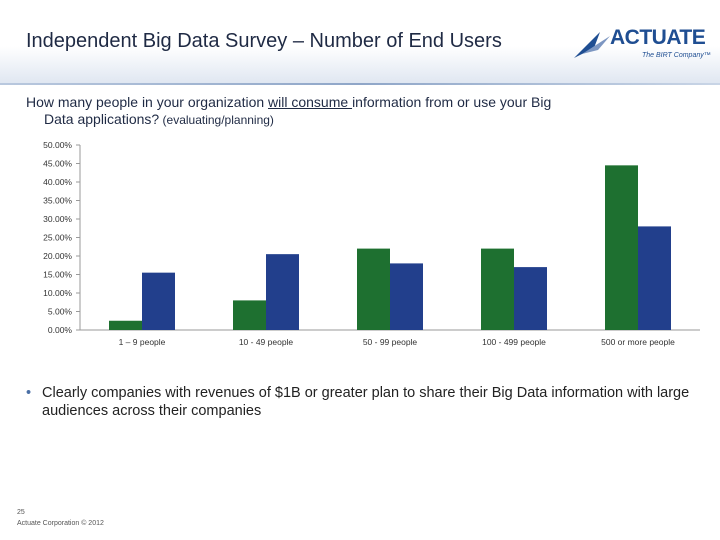  I want to click on x-category-label: 10 - 49 people, so click(266, 342).